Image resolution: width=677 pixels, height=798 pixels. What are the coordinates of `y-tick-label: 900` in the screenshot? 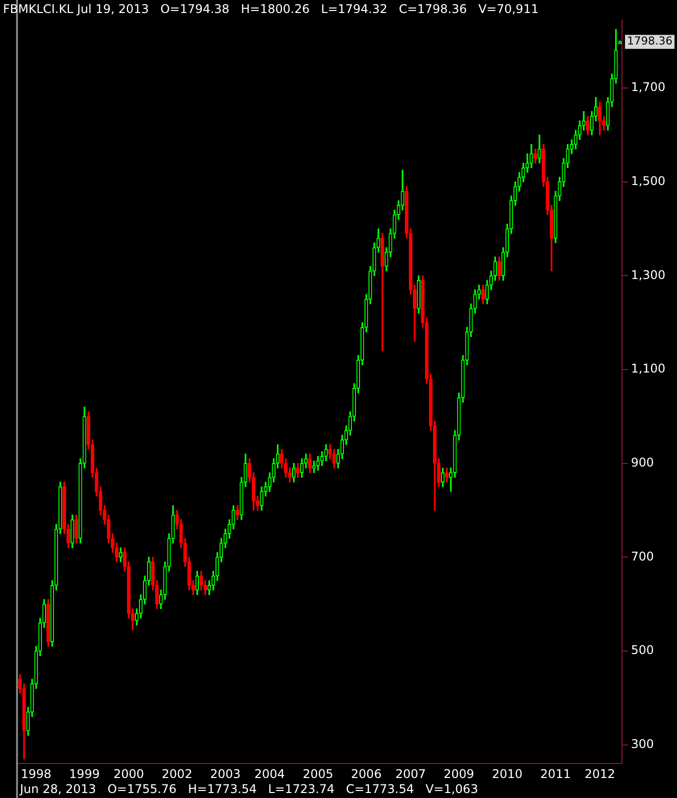 It's located at (642, 462).